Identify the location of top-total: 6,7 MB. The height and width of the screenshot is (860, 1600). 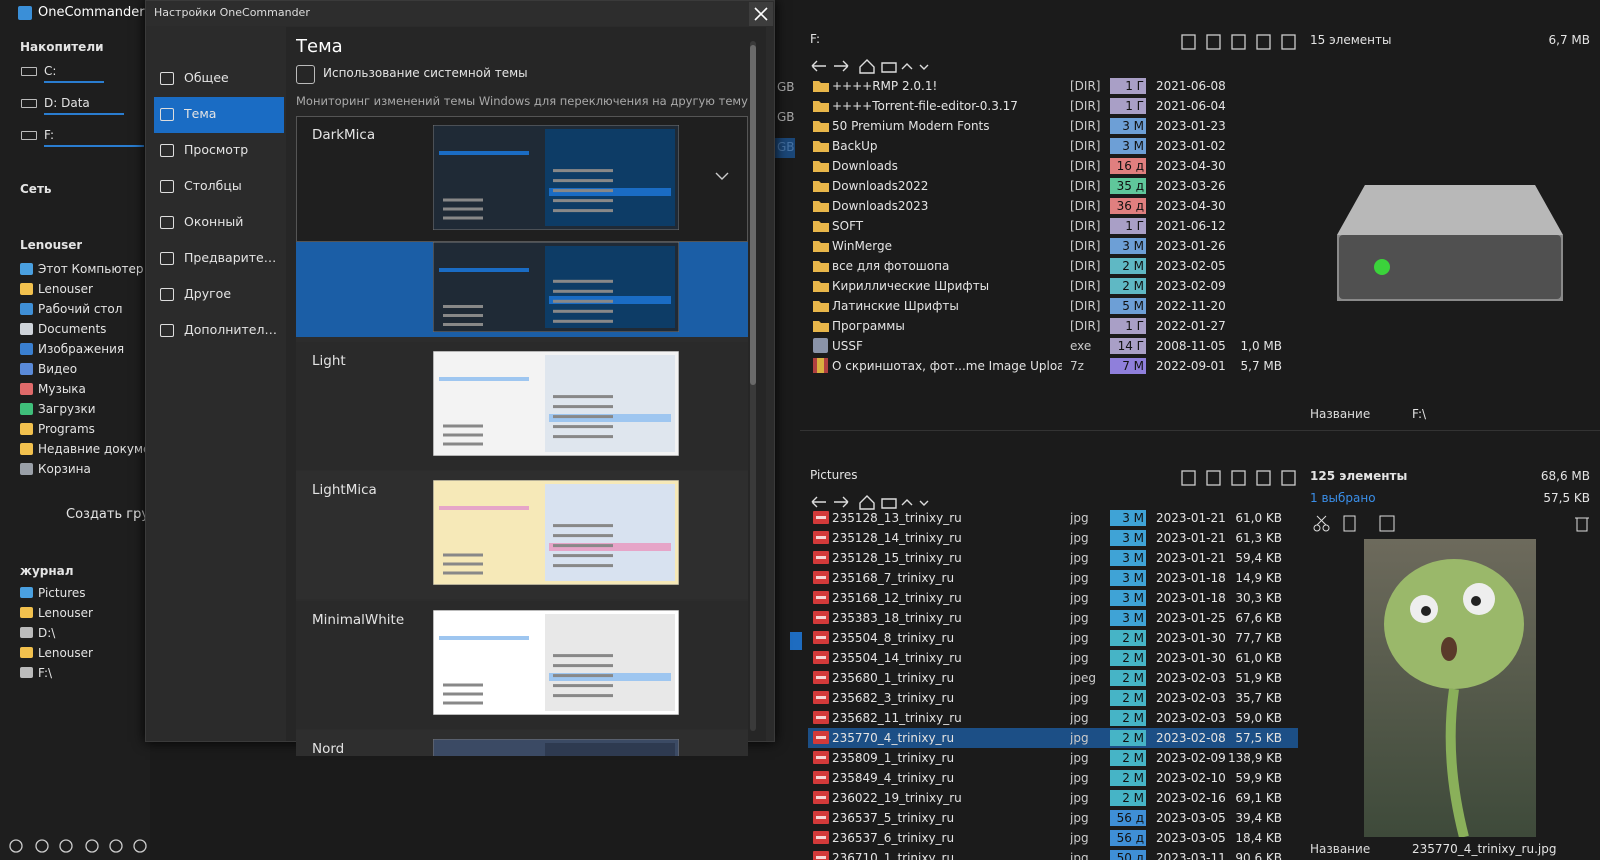
(1569, 40).